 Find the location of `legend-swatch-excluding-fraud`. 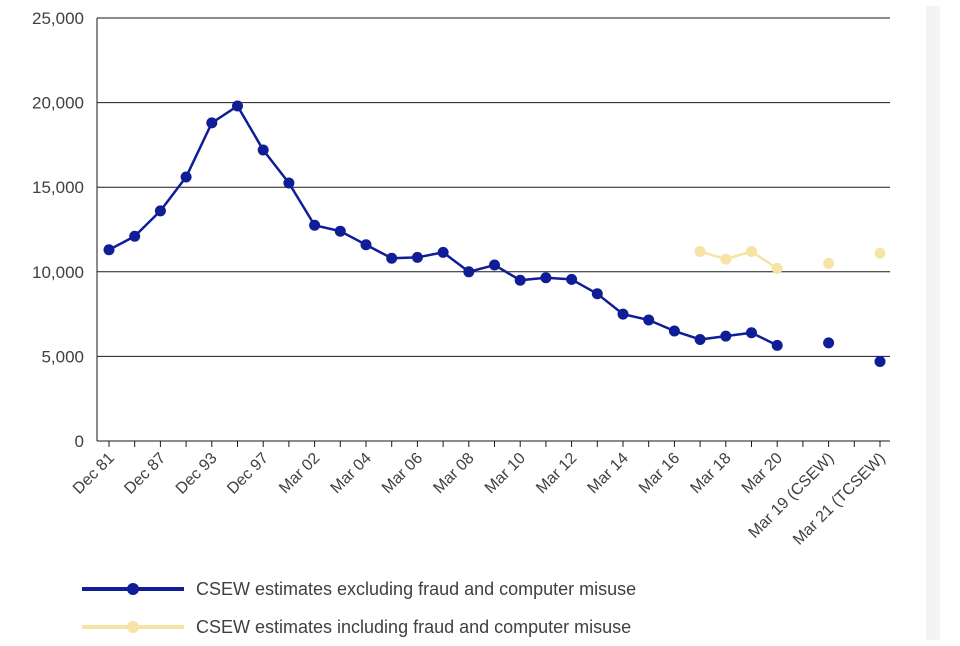

legend-swatch-excluding-fraud is located at coordinates (133, 589).